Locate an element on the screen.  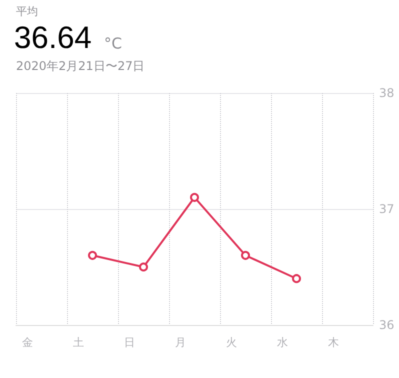
x-tick-label: 水 is located at coordinates (282, 342).